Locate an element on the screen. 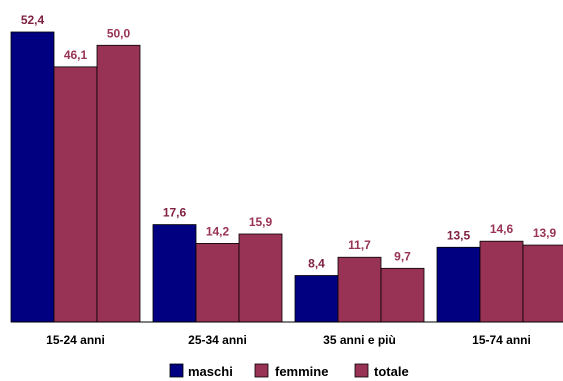  value-label-femmine-3: 14,6 is located at coordinates (502, 229).